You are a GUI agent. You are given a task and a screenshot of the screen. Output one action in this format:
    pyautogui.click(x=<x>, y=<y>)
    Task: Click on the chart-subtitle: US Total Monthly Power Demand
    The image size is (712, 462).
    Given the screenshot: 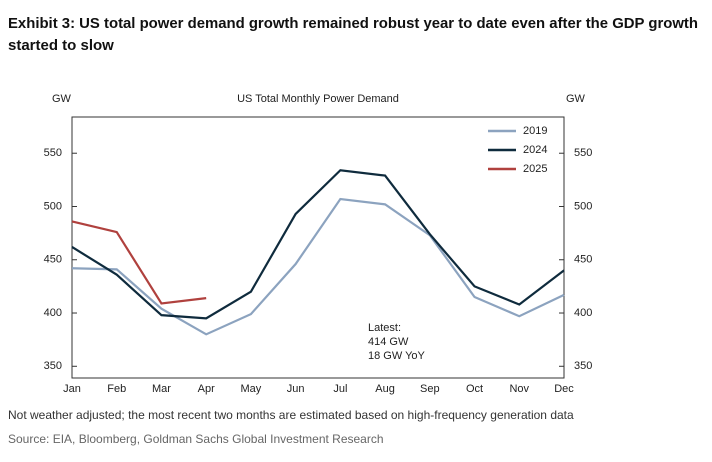 What is the action you would take?
    pyautogui.click(x=318, y=99)
    